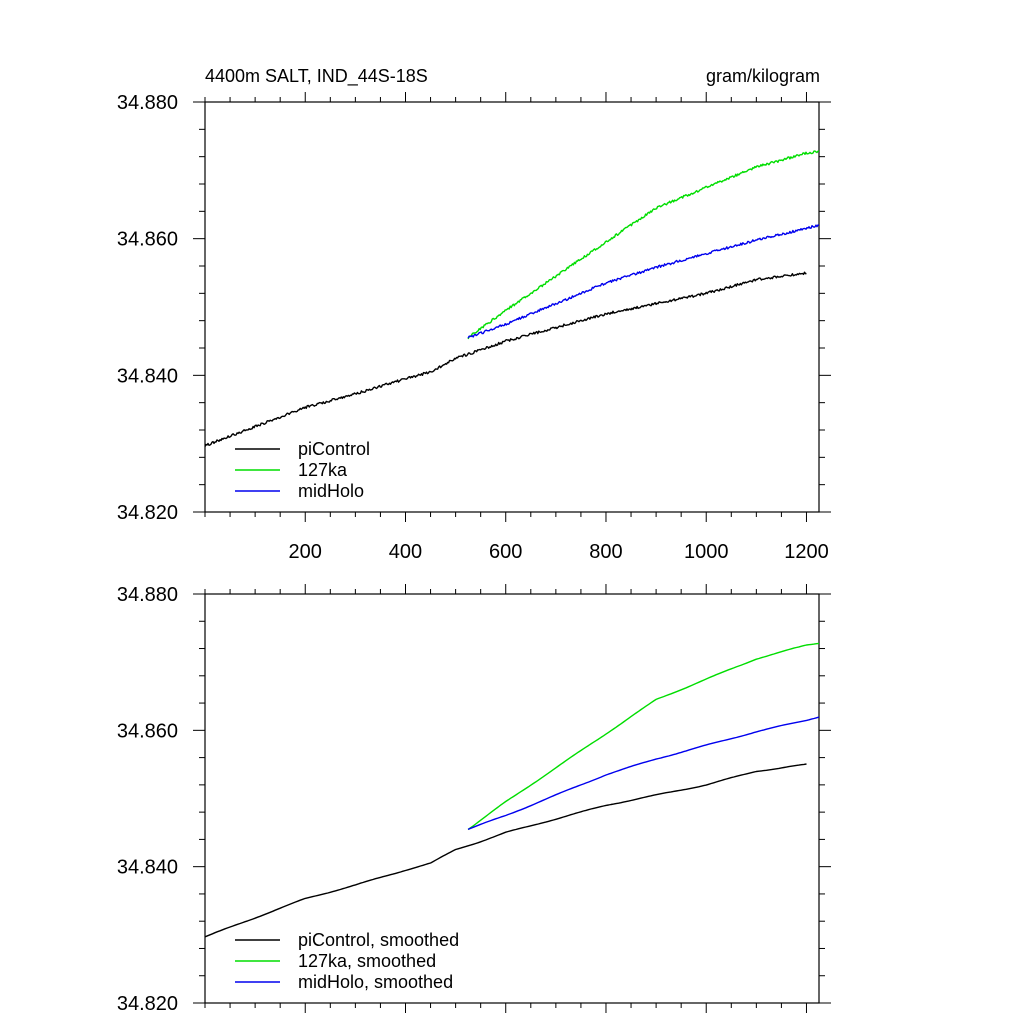 This screenshot has width=1024, height=1024. I want to click on legend-label: 127ka, smoothed, so click(367, 961).